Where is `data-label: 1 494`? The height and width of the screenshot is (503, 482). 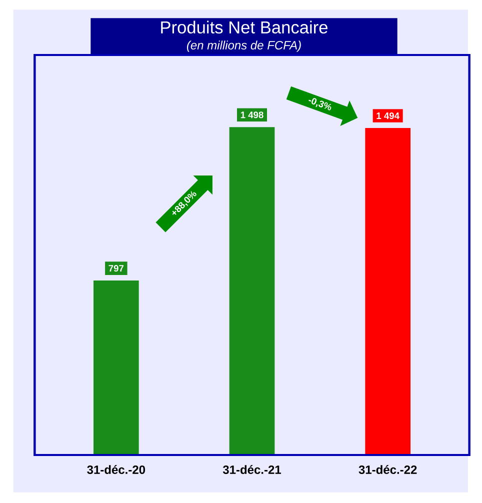
data-label: 1 494 is located at coordinates (388, 116).